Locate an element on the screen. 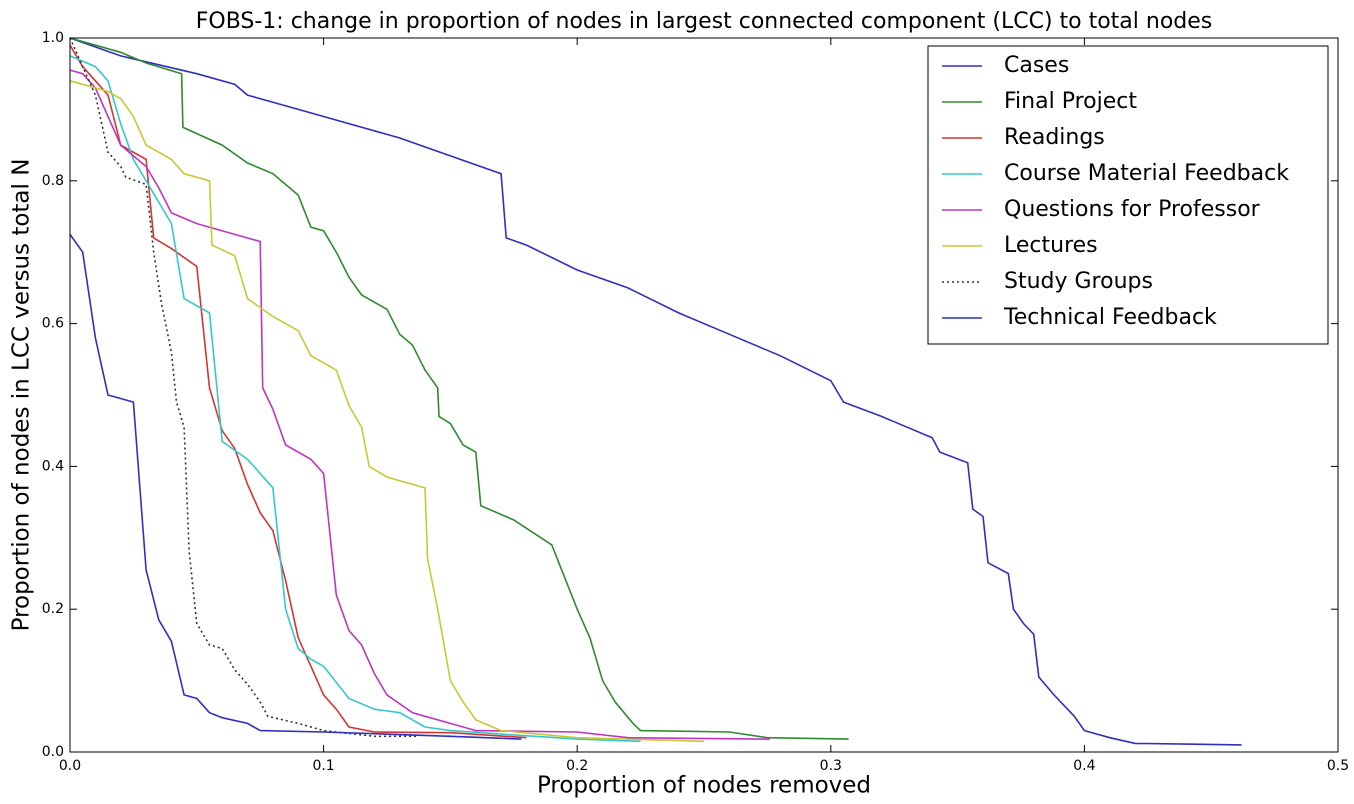 This screenshot has height=804, width=1354. x-tick-label: 0.1 is located at coordinates (323, 766).